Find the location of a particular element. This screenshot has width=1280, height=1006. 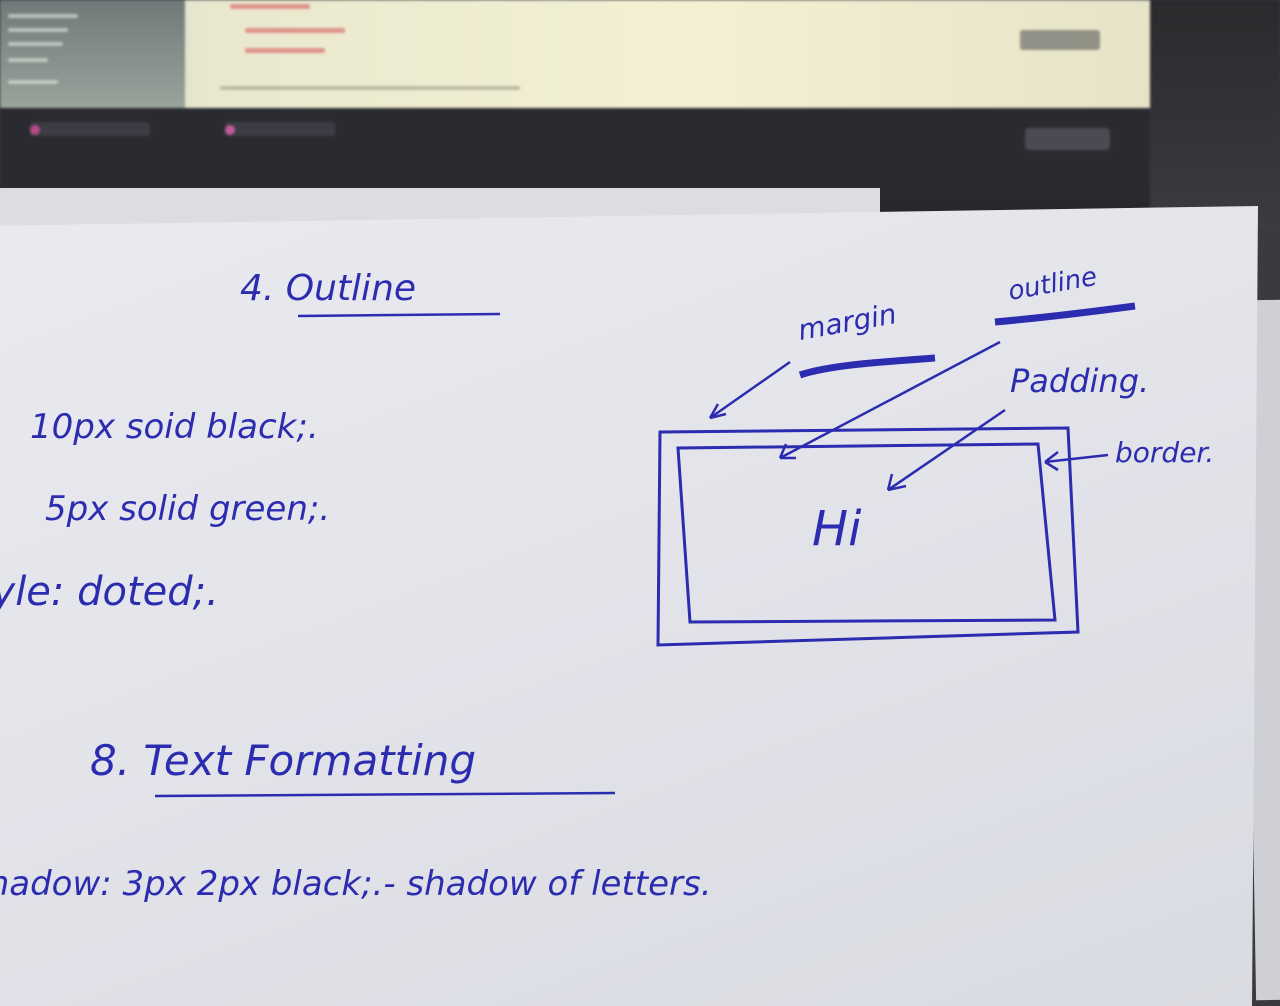

label-padding: Padding. is located at coordinates (1079, 381).